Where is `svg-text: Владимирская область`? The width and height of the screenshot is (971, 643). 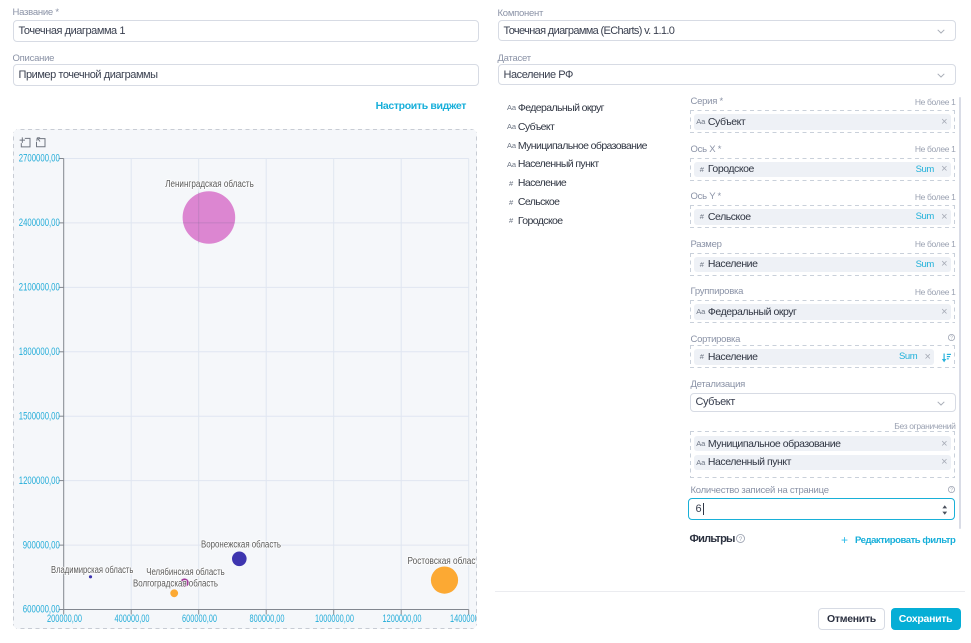 svg-text: Владимирская область is located at coordinates (91, 569).